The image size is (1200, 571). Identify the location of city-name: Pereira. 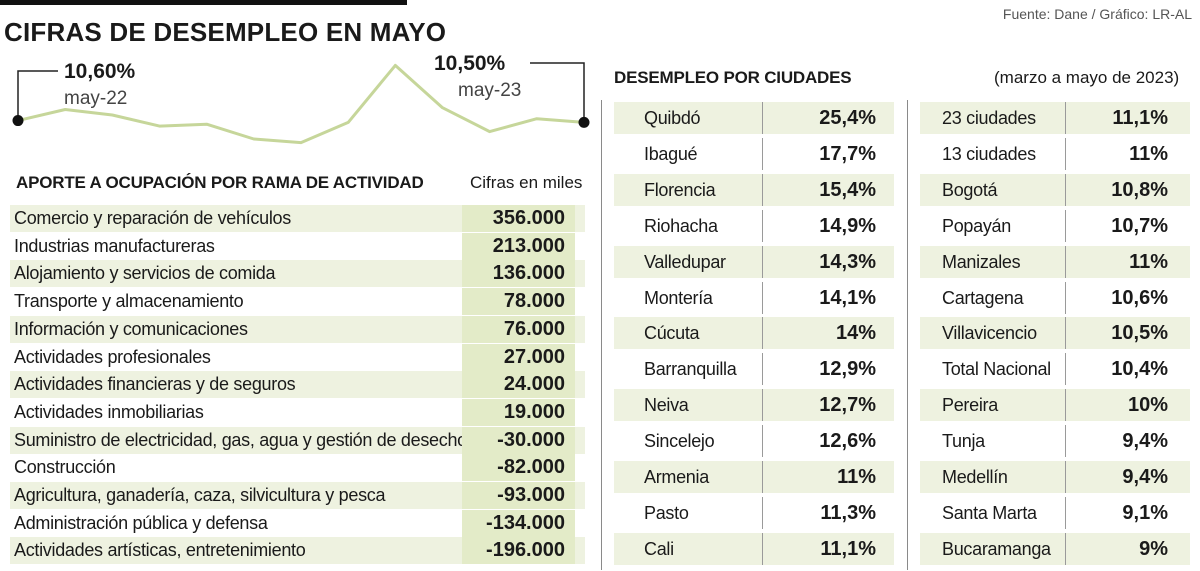
(970, 405).